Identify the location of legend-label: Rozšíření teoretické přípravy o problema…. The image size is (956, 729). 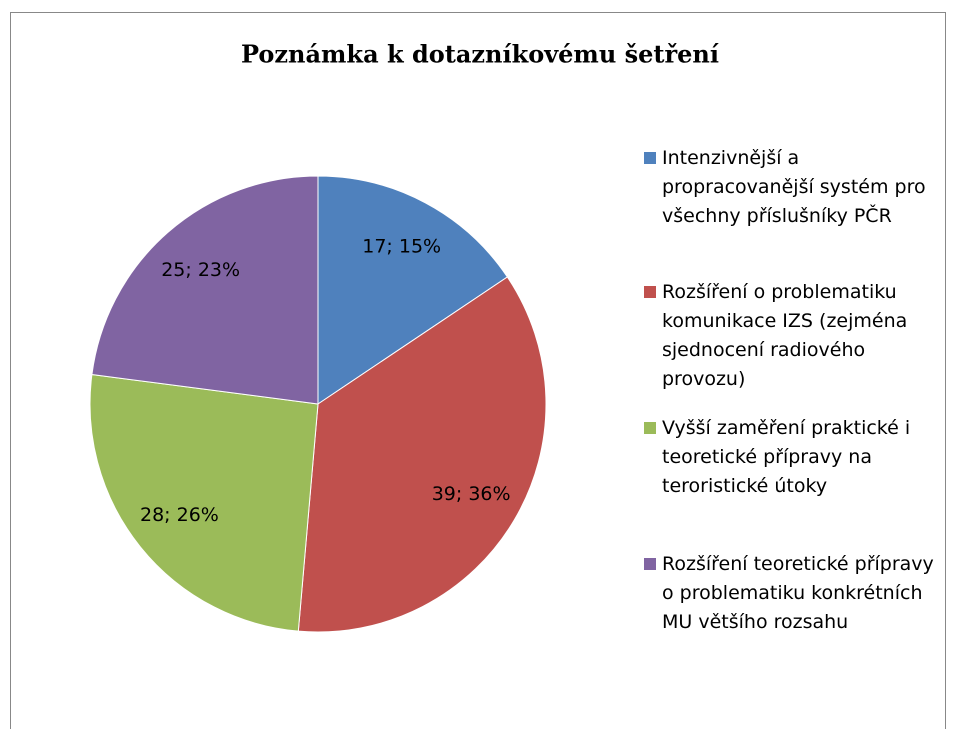
(798, 593).